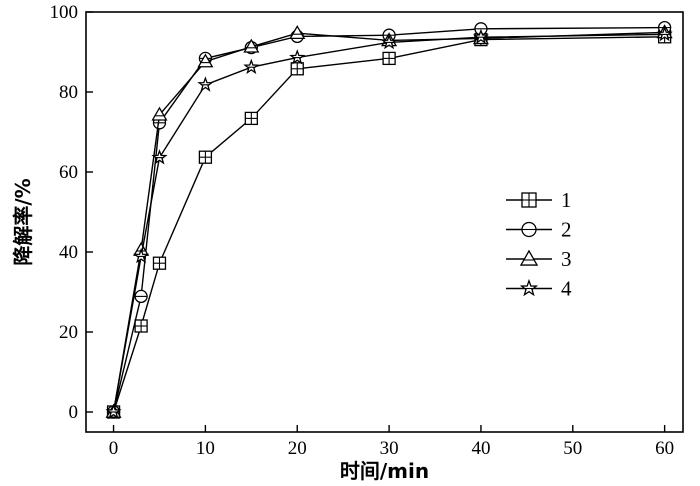  I want to click on x-tick-label: 10, so click(205, 448).